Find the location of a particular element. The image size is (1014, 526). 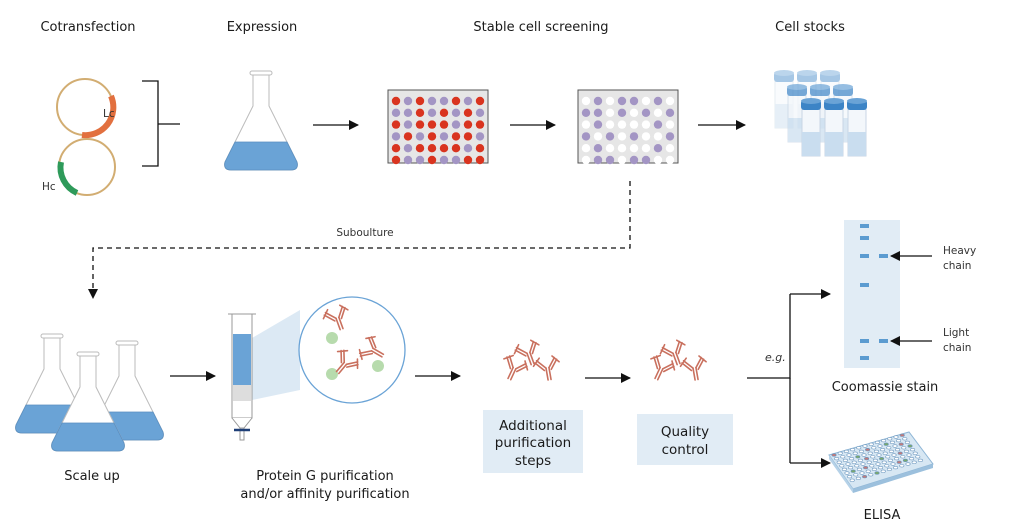

qc-label-1: Quality is located at coordinates (685, 432).